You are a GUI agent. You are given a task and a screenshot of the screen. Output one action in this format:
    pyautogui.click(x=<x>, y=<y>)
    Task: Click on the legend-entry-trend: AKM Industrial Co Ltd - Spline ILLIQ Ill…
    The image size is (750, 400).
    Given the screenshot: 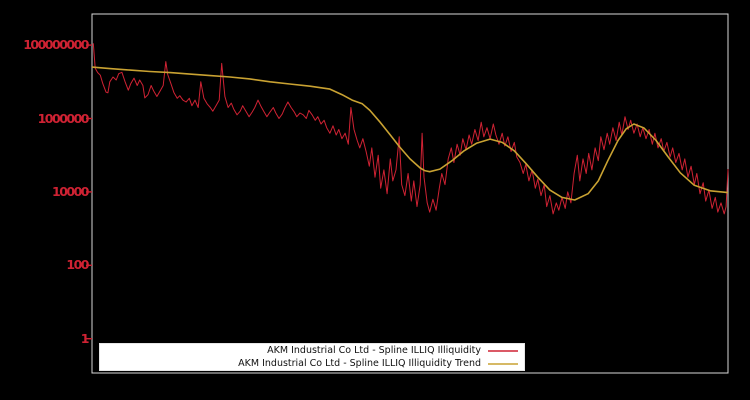 What is the action you would take?
    pyautogui.click(x=378, y=364)
    